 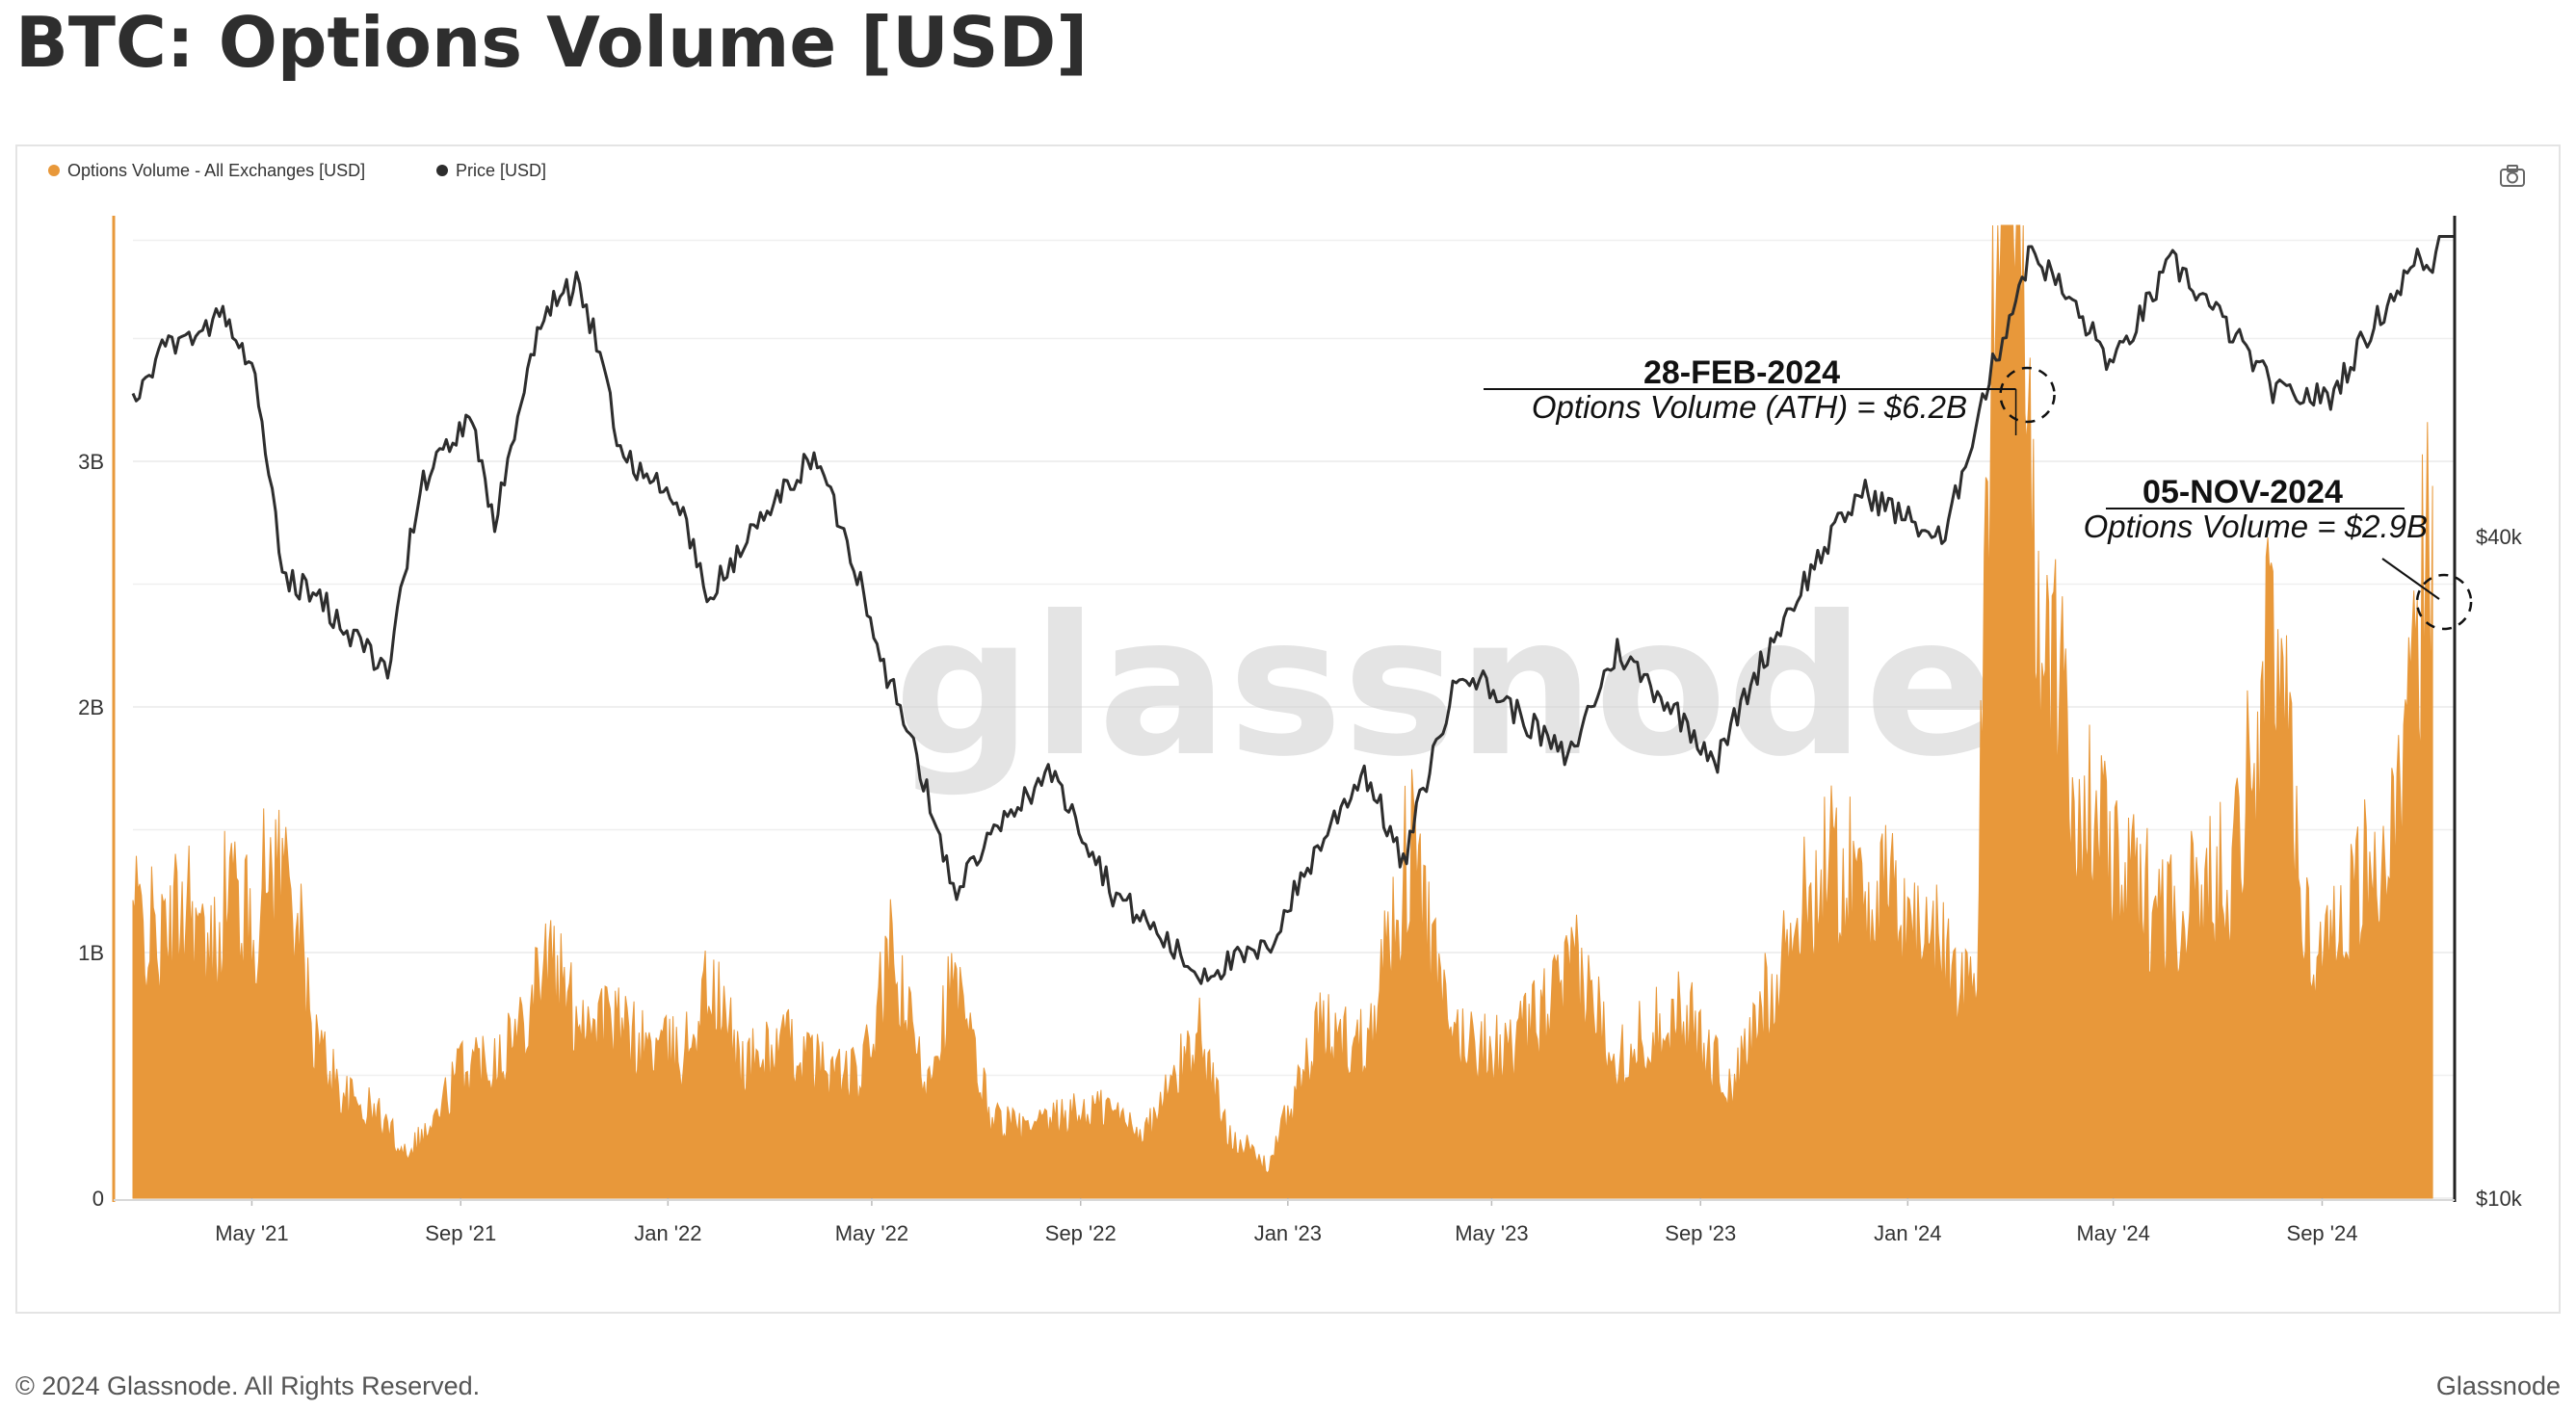 I want to click on legend-item: Price [USD], so click(x=491, y=170).